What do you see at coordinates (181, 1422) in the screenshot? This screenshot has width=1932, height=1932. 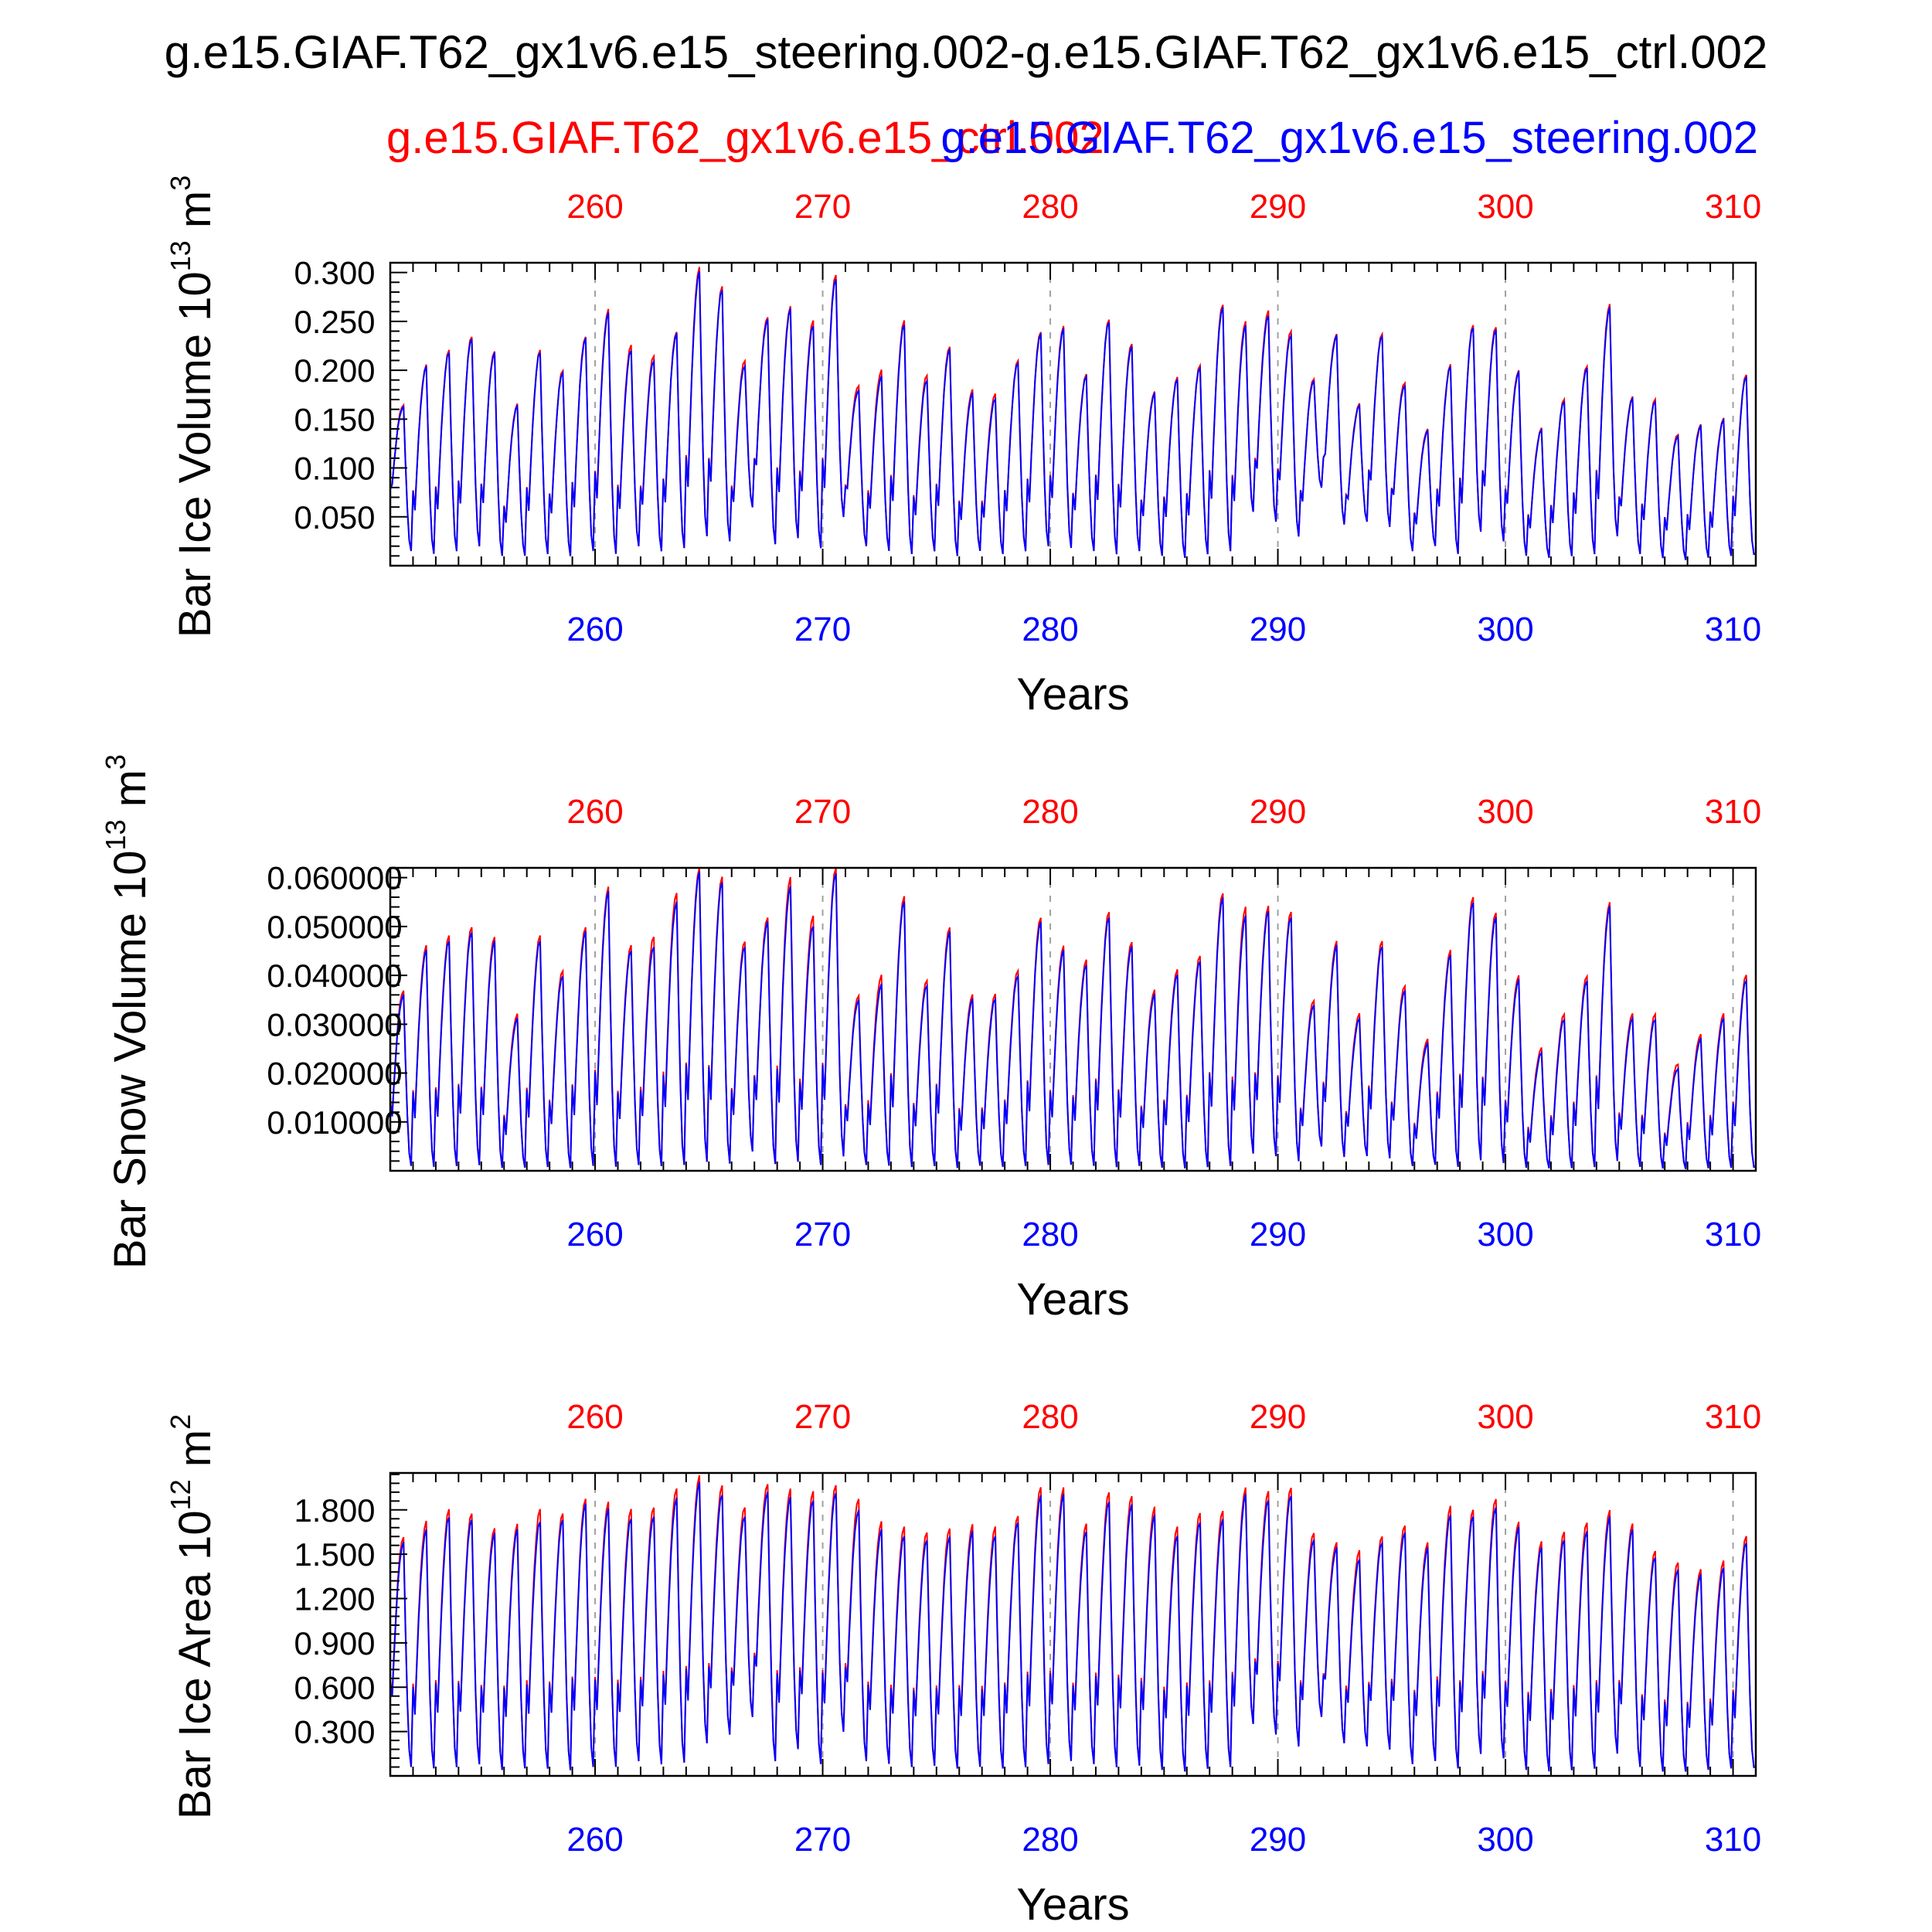 I see `y-axis-label-unit-exp: 2` at bounding box center [181, 1422].